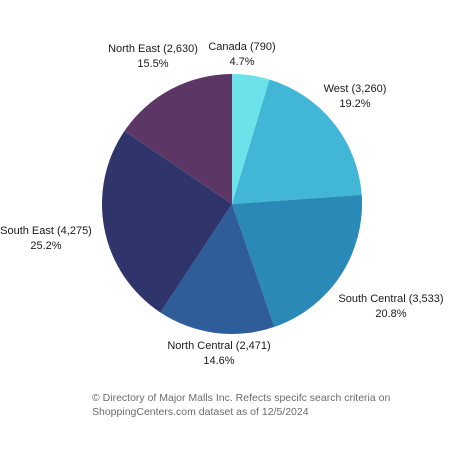 The image size is (450, 450). Describe the element at coordinates (390, 314) in the screenshot. I see `slice-percent-south-central: 20.8%` at that location.